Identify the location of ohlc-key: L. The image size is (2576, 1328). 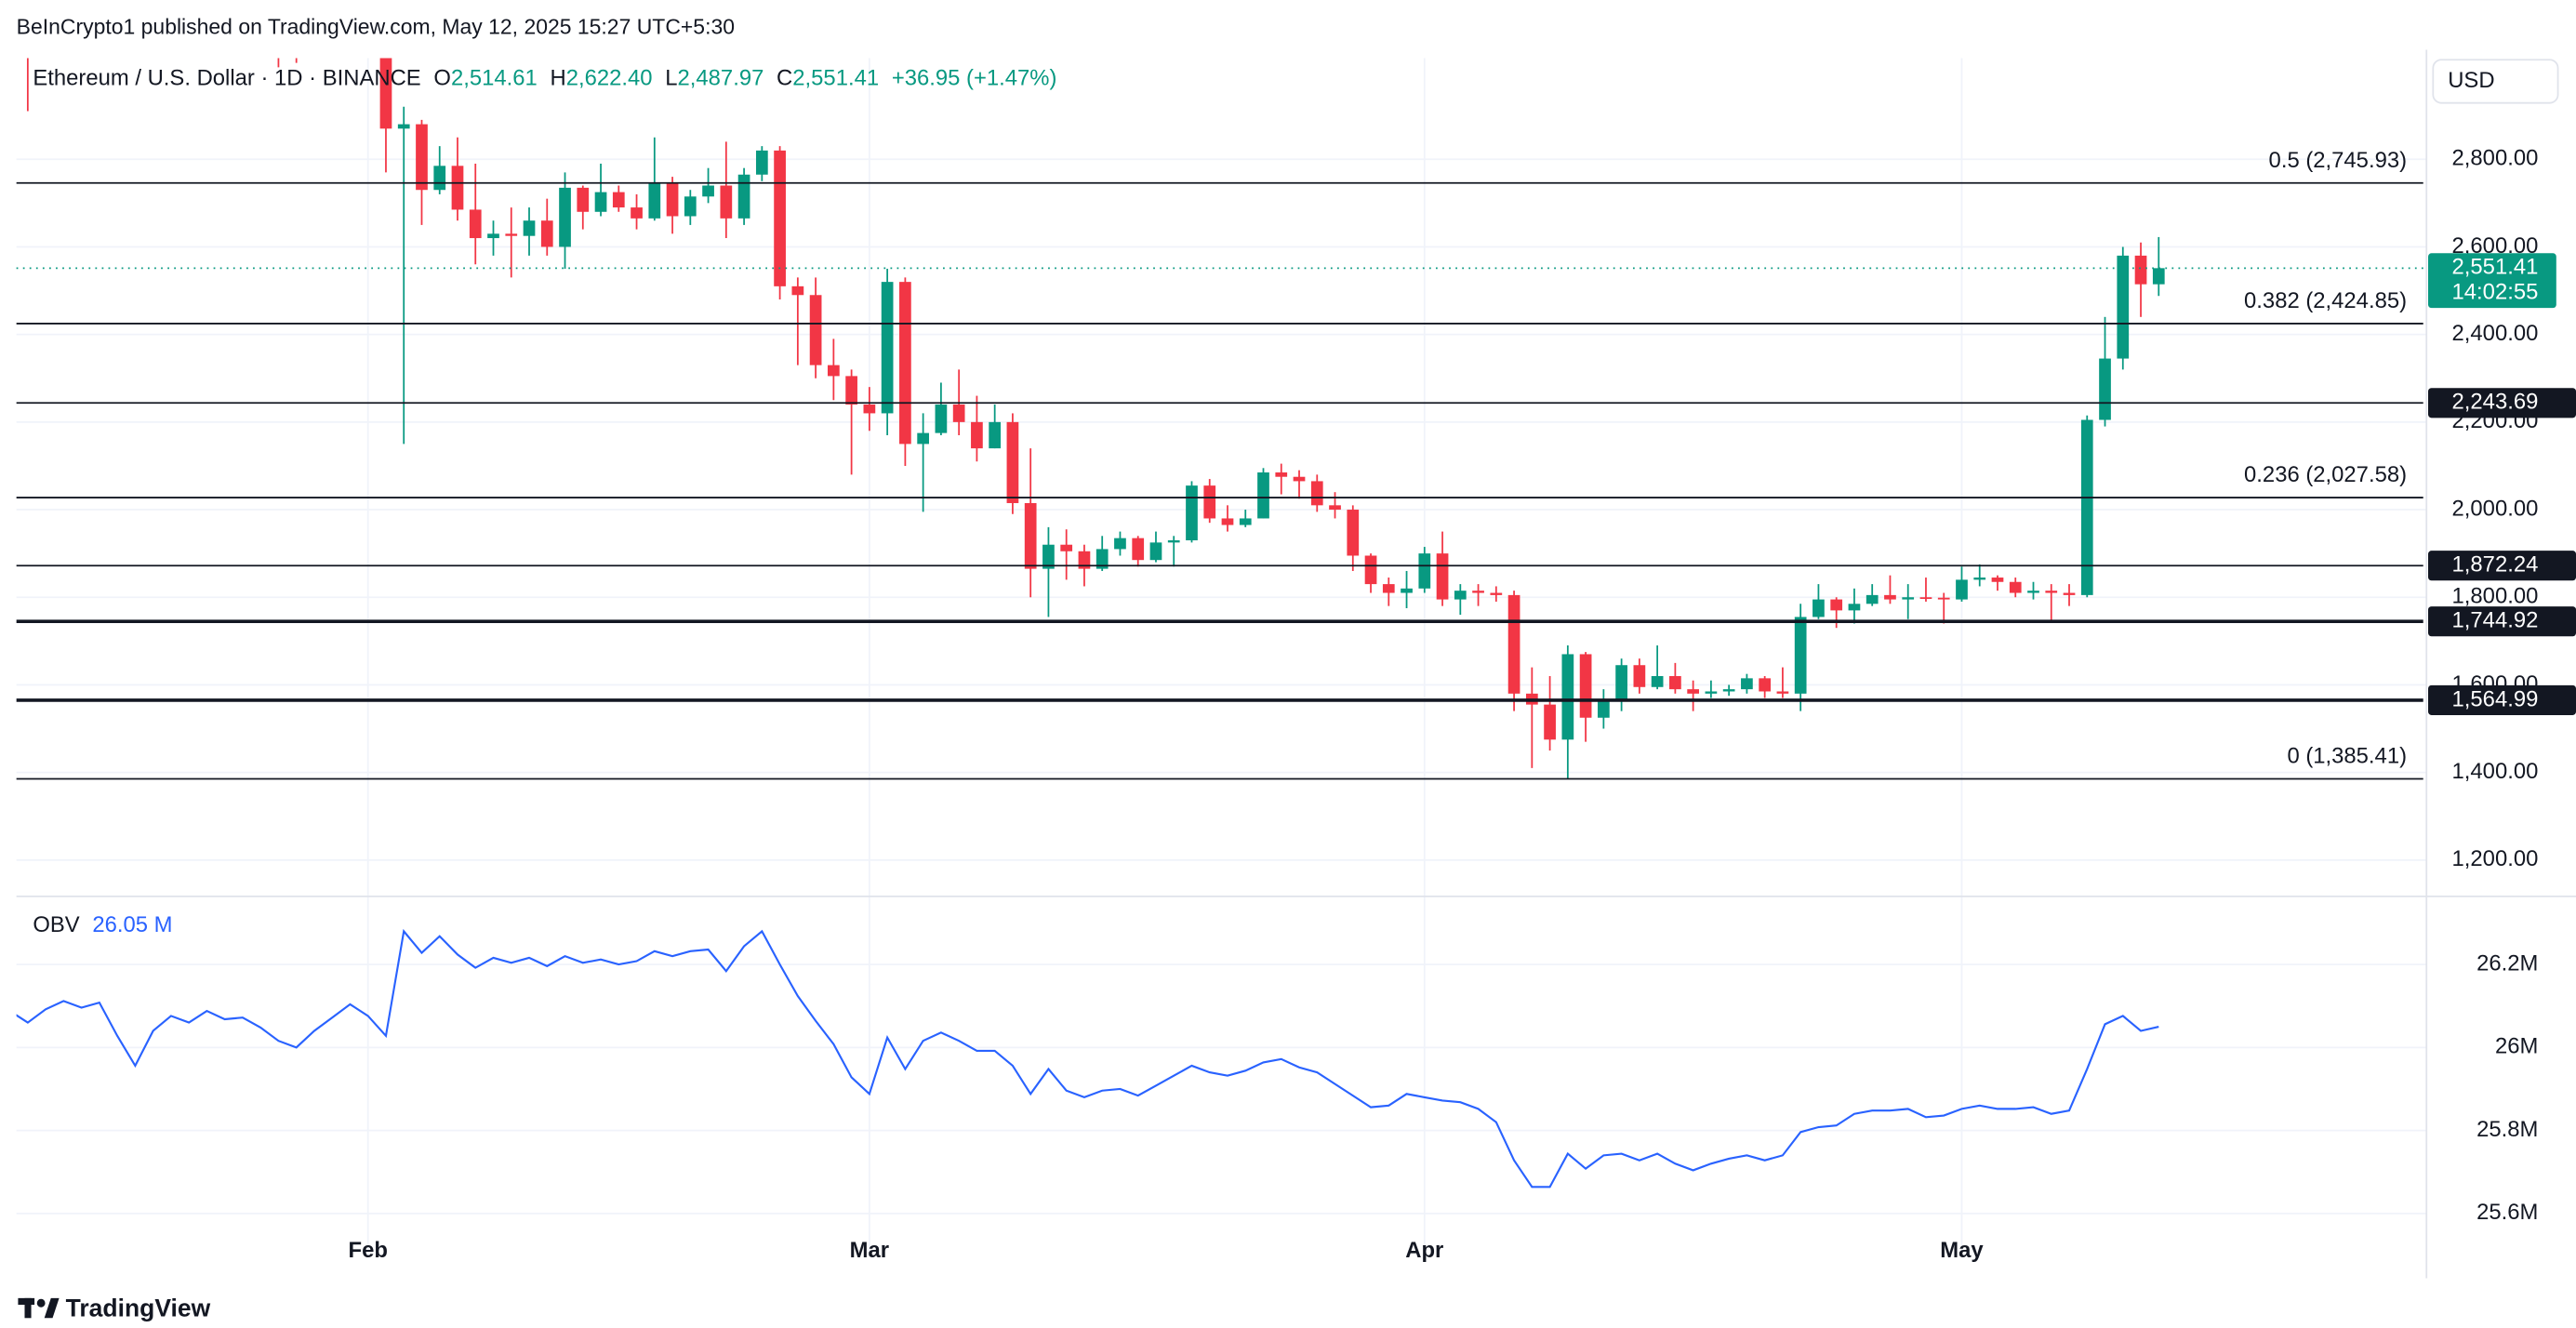
(671, 78).